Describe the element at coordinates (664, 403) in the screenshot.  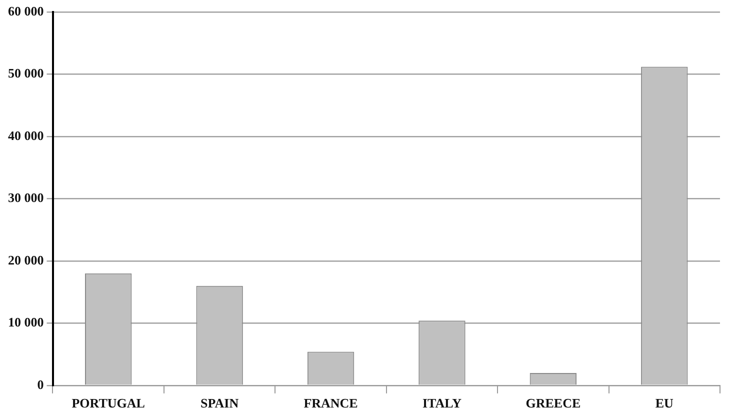
I see `x-tick-label: EU` at that location.